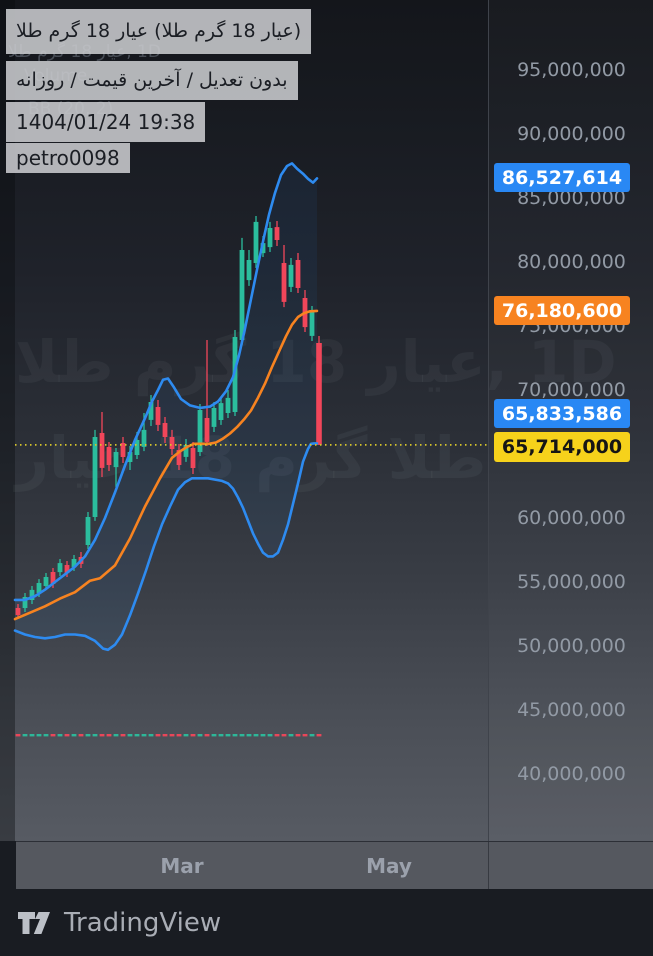 This screenshot has height=956, width=653. What do you see at coordinates (159, 31) in the screenshot?
I see `tooltip-symbol-name: طلا‎ گرم‎ 18 عیار‎ (طلا‎ گرم‎ 18 عیار‎)` at bounding box center [159, 31].